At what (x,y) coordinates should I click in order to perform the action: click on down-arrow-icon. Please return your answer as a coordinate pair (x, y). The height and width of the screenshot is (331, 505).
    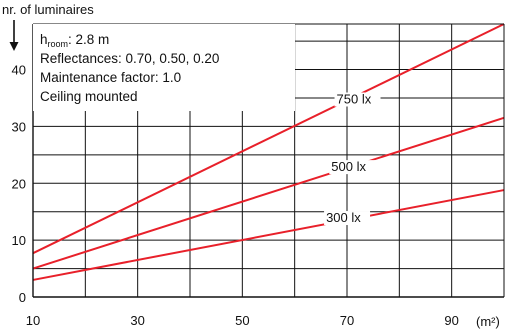
    Looking at the image, I should click on (14, 35).